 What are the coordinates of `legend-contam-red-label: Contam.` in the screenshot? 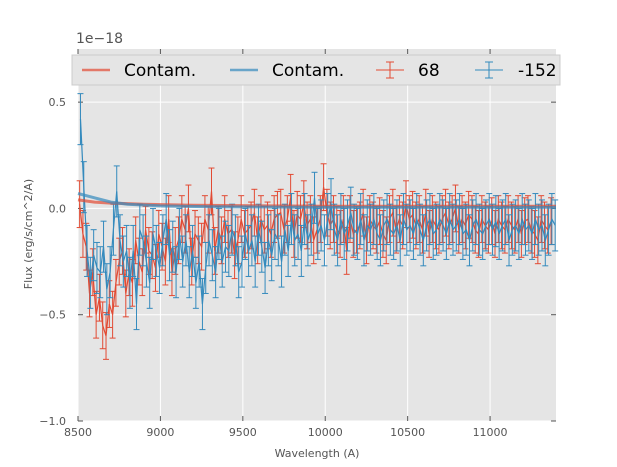 It's located at (160, 71).